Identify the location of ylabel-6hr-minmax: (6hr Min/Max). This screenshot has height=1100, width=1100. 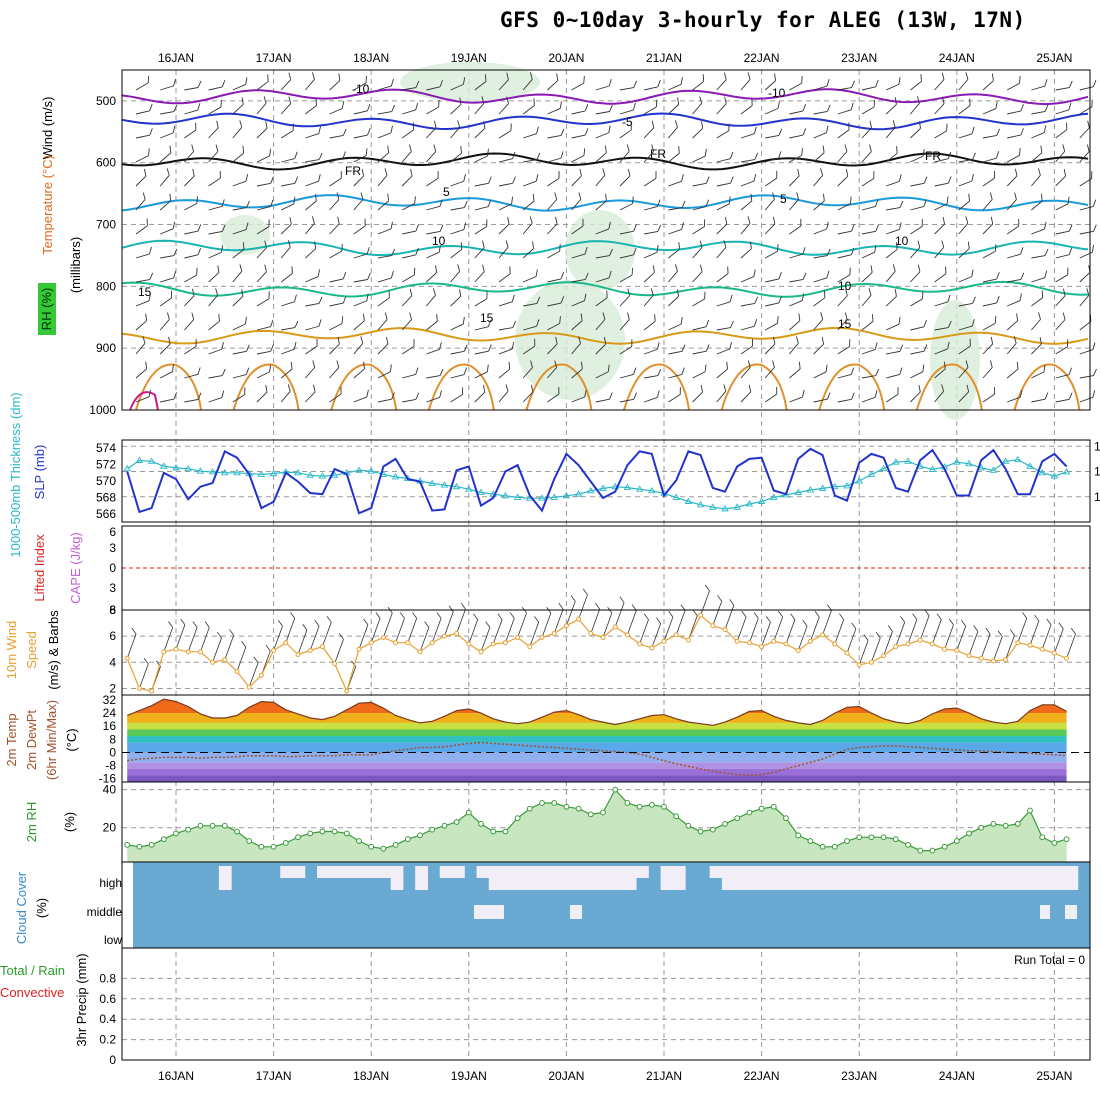
(51, 740).